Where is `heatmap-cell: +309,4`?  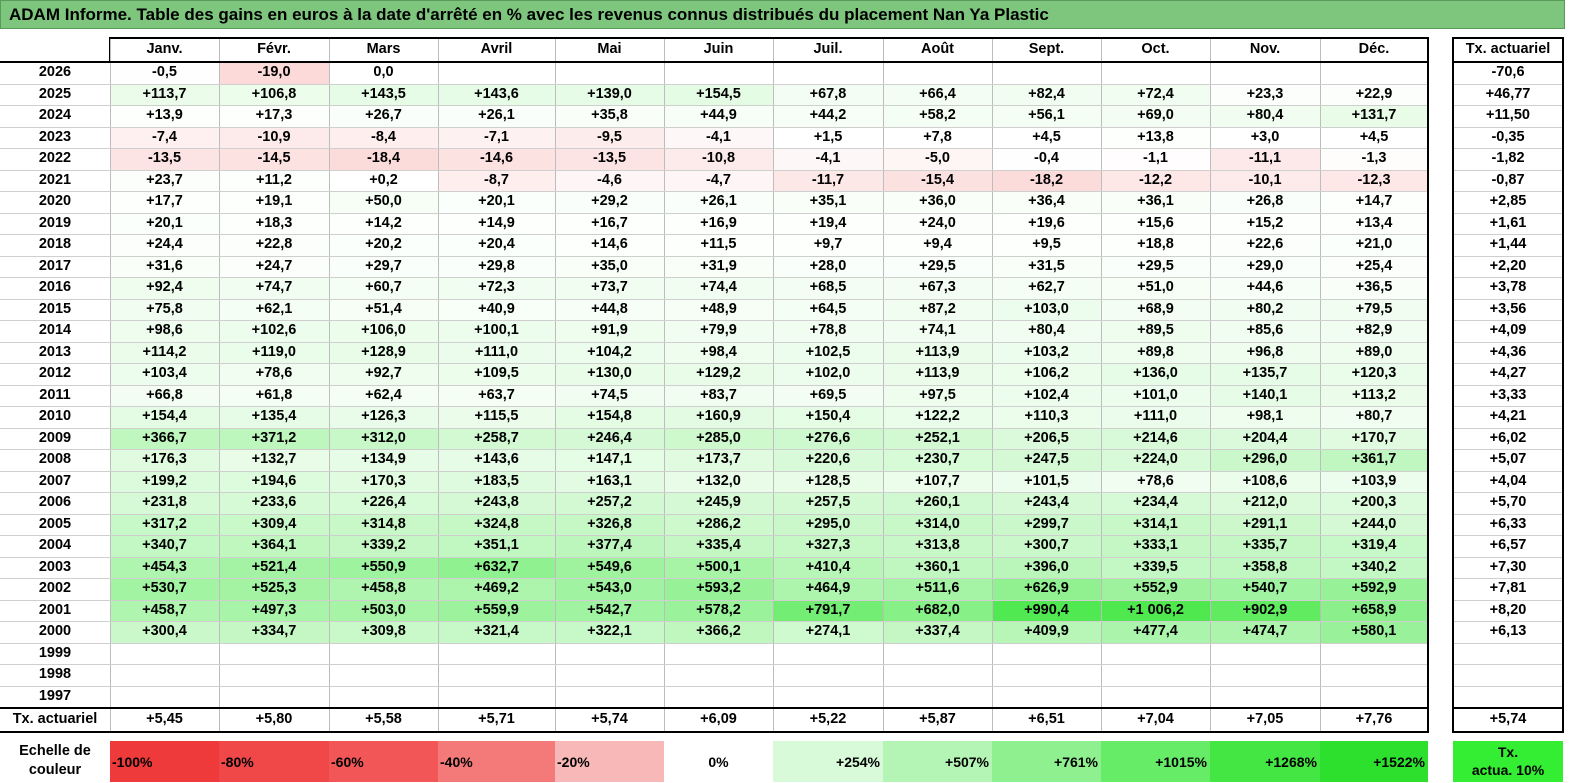
heatmap-cell: +309,4 is located at coordinates (274, 524).